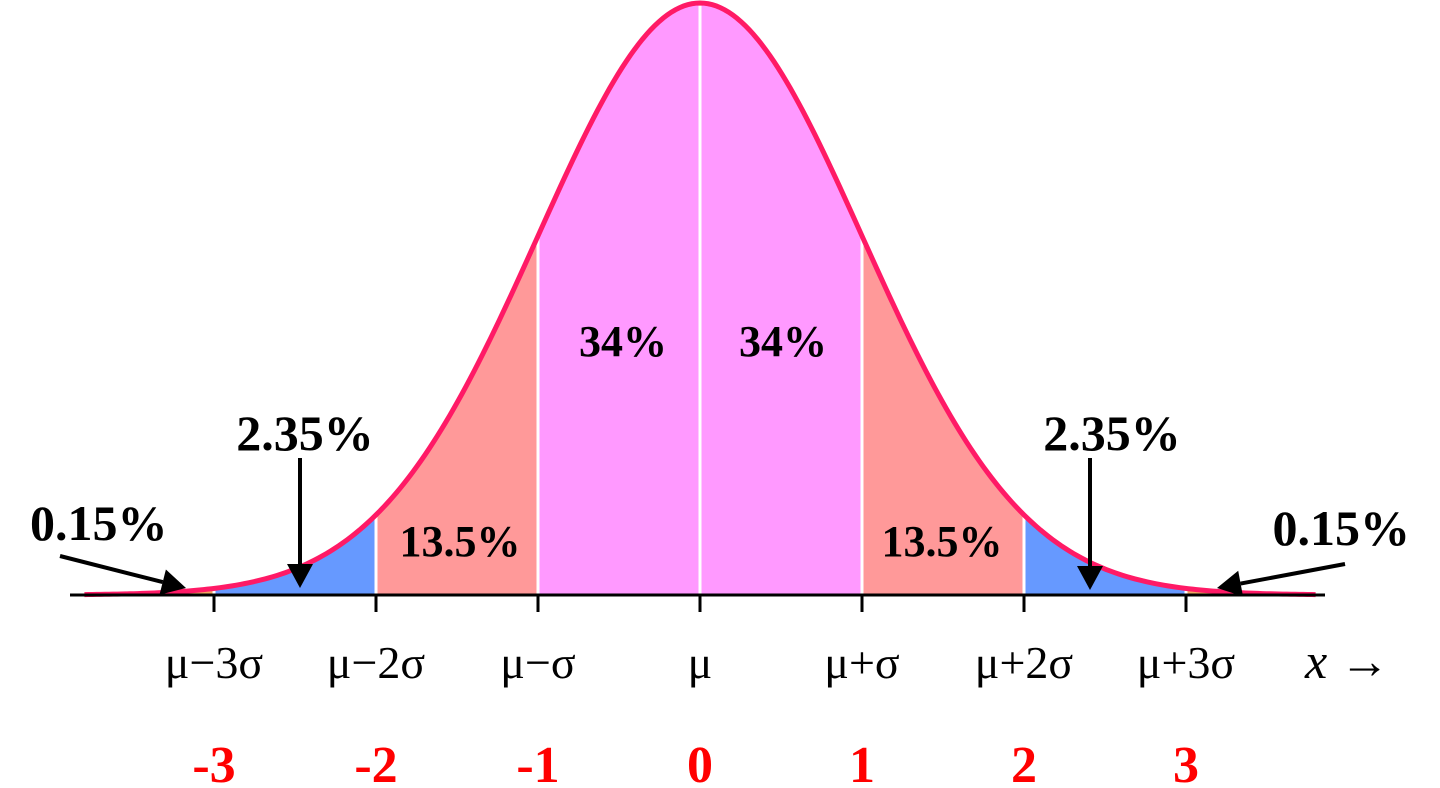  I want to click on x-tick-number-label: 0, so click(700, 762).